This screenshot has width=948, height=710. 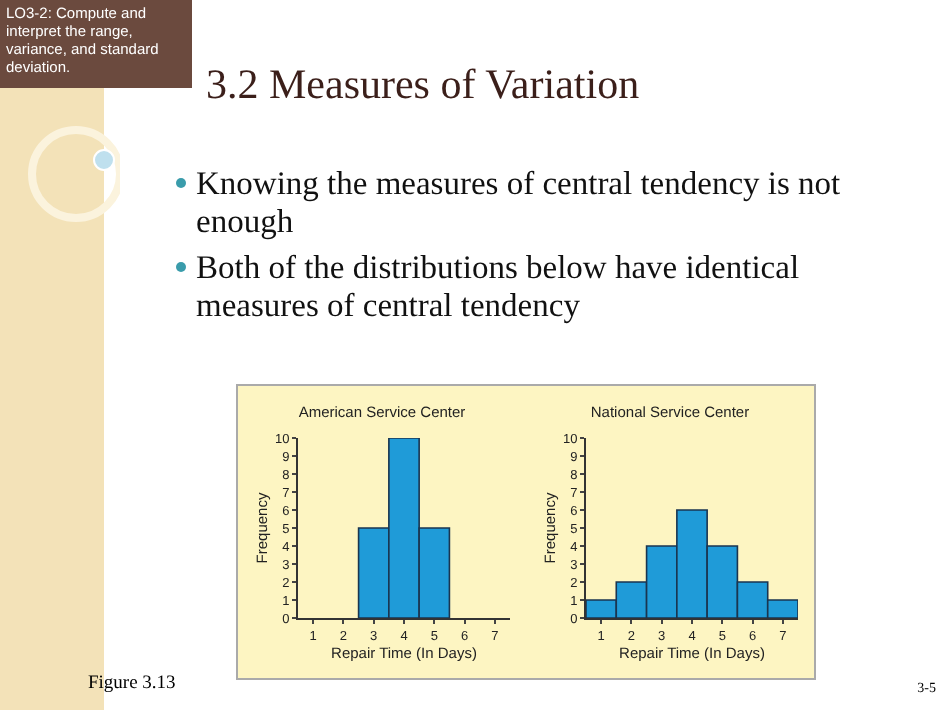 I want to click on text: 3.2 Measures of Variation, so click(x=423, y=85).